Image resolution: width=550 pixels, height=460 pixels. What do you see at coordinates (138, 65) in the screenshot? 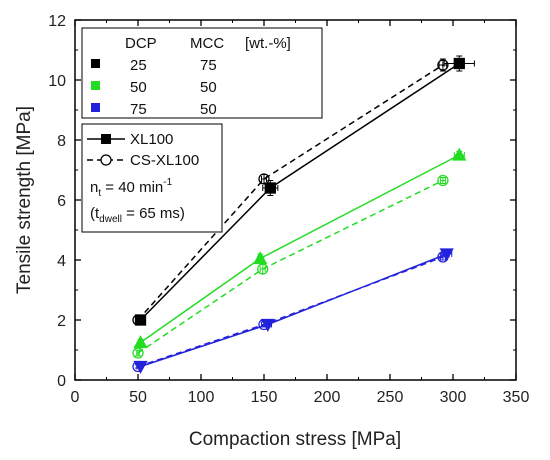
I see `legend-row-1-dcp: 25` at bounding box center [138, 65].